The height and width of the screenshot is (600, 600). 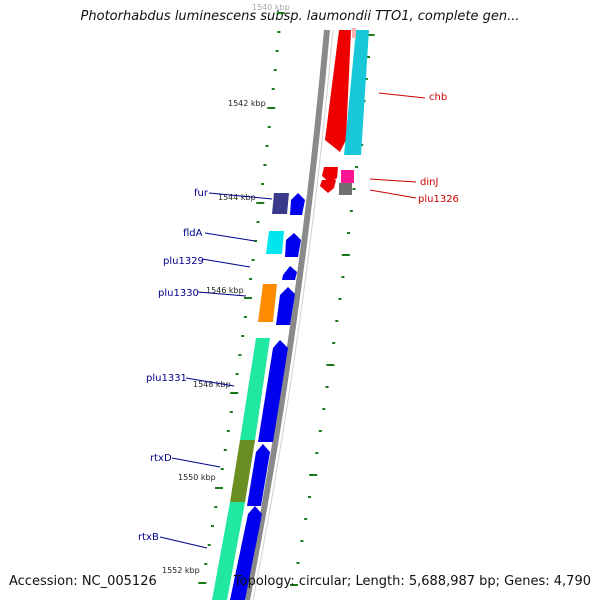 What do you see at coordinates (228, 551) in the screenshot?
I see `gene-rtxB-teal` at bounding box center [228, 551].